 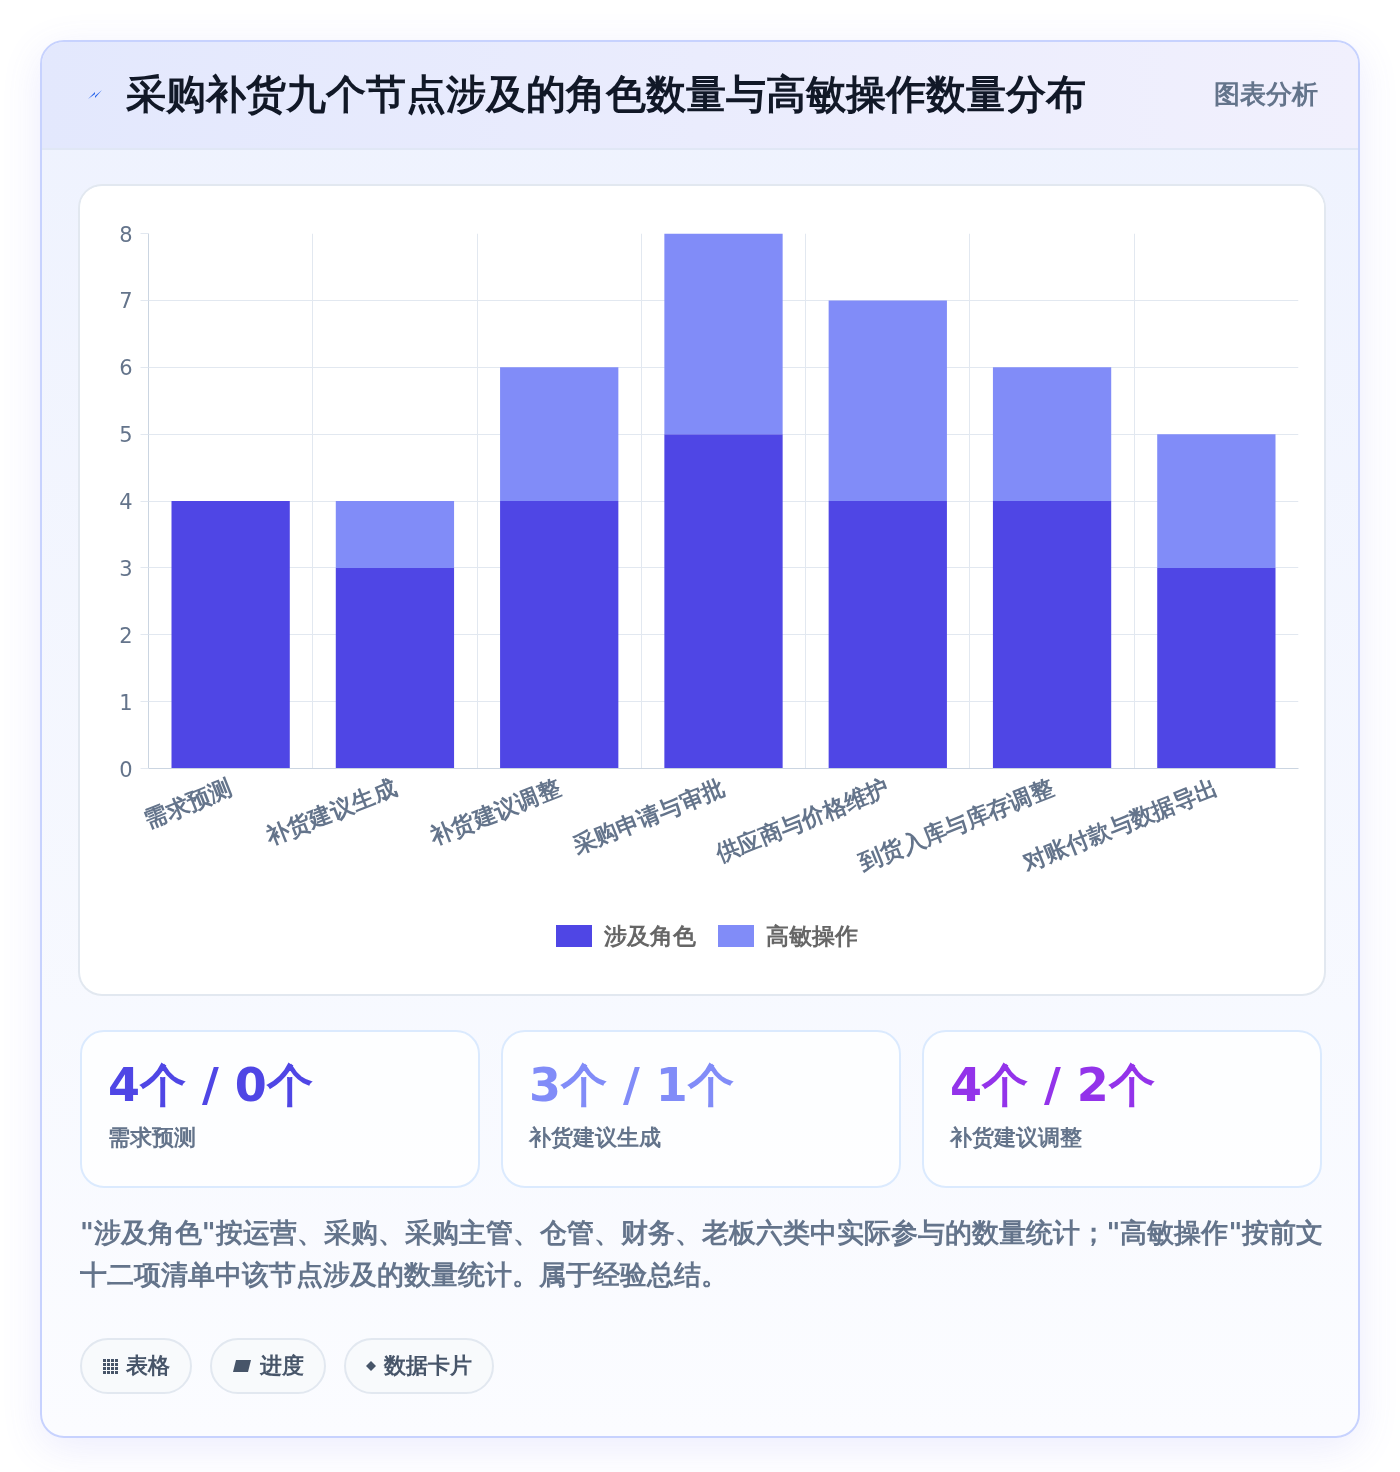 I want to click on y-tick-label: 6, so click(x=126, y=368).